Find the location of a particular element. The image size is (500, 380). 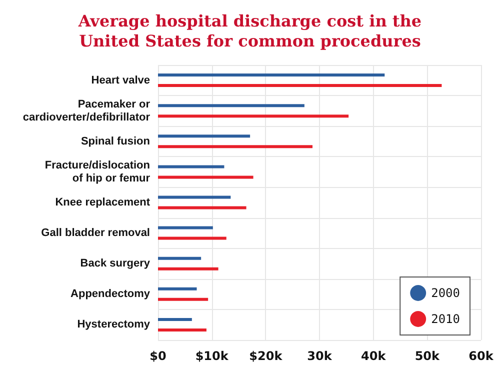

x-tick-label: $0 is located at coordinates (158, 356).